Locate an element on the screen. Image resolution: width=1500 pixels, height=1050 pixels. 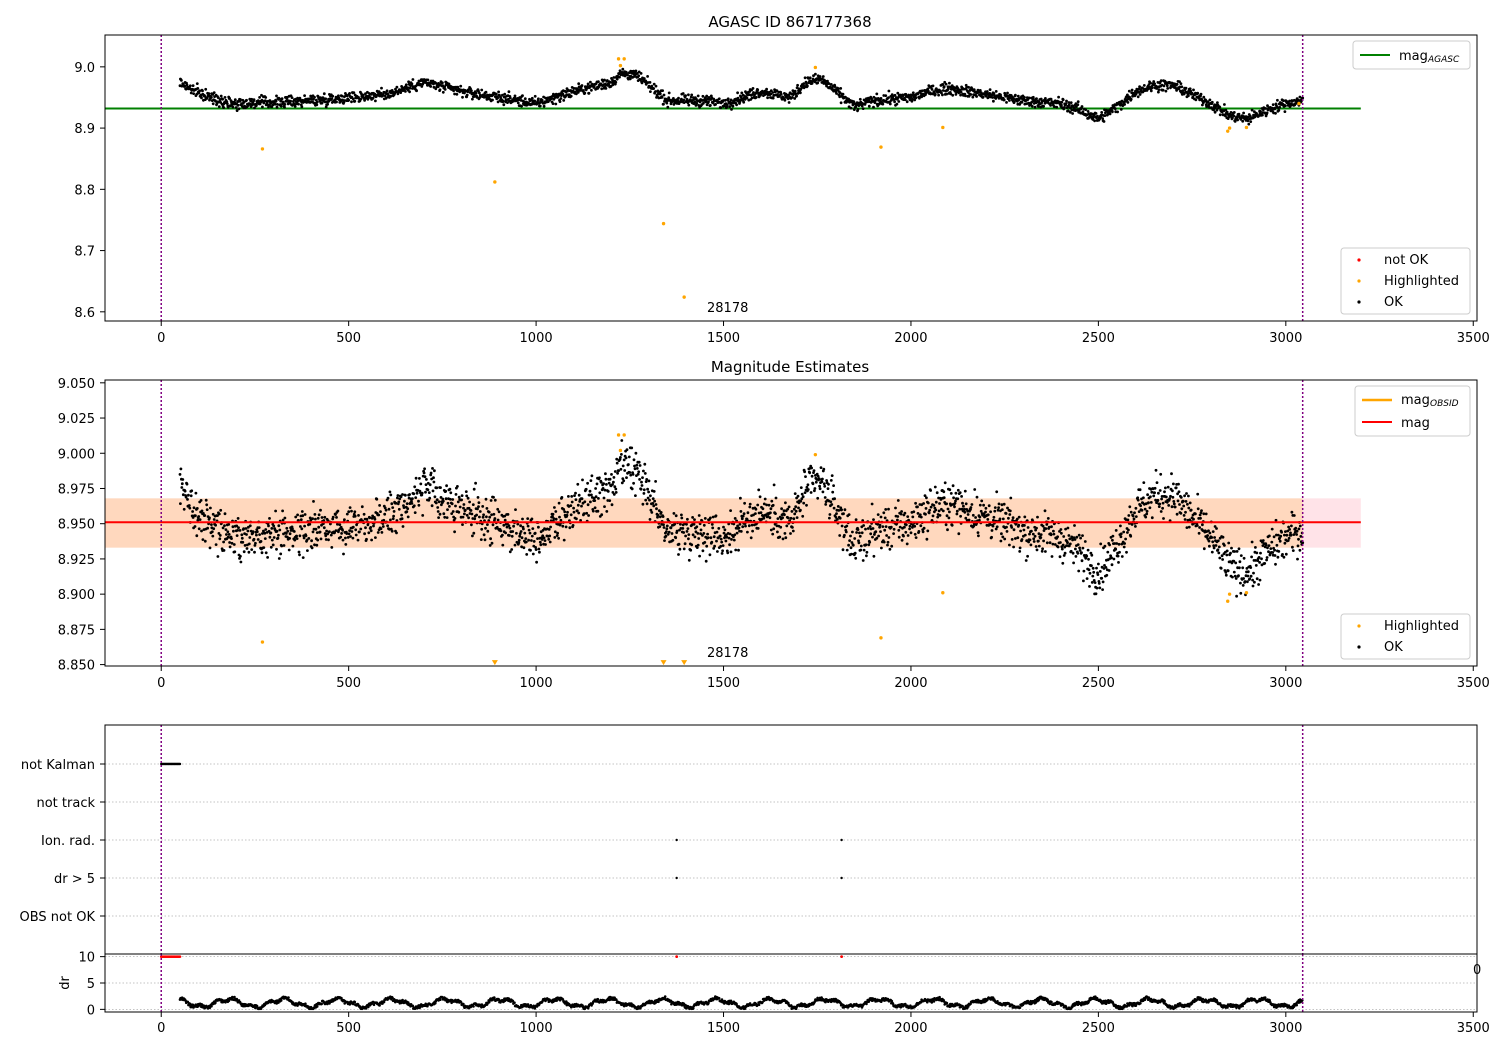
agasc-xtick-label: 0 is located at coordinates (161, 338).